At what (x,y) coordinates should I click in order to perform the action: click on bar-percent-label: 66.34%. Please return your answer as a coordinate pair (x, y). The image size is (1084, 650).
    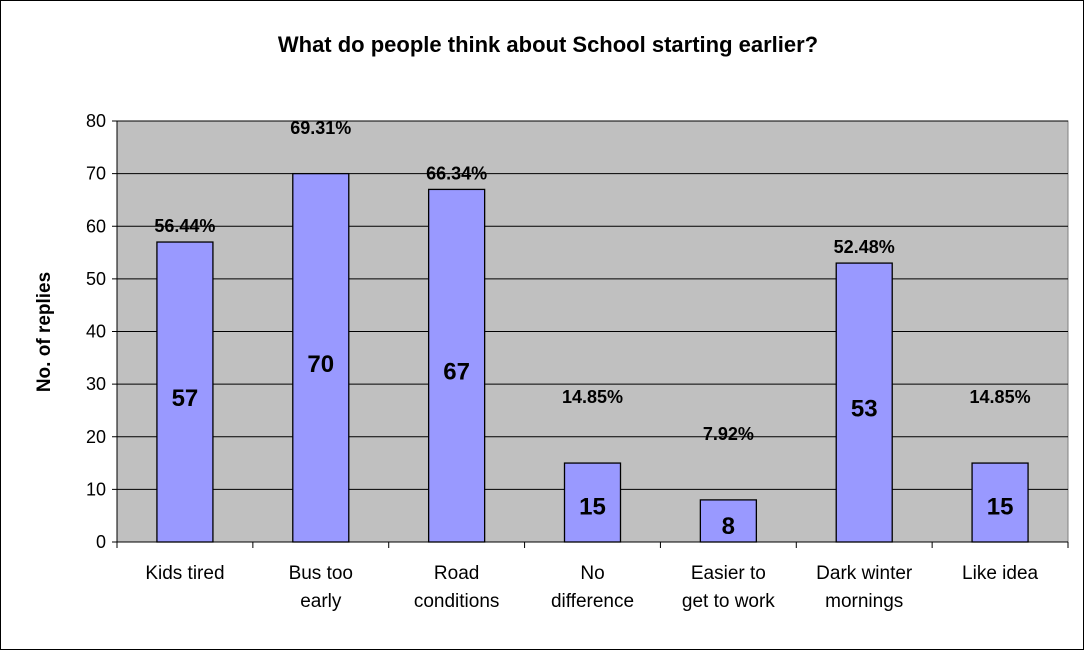
    Looking at the image, I should click on (456, 173).